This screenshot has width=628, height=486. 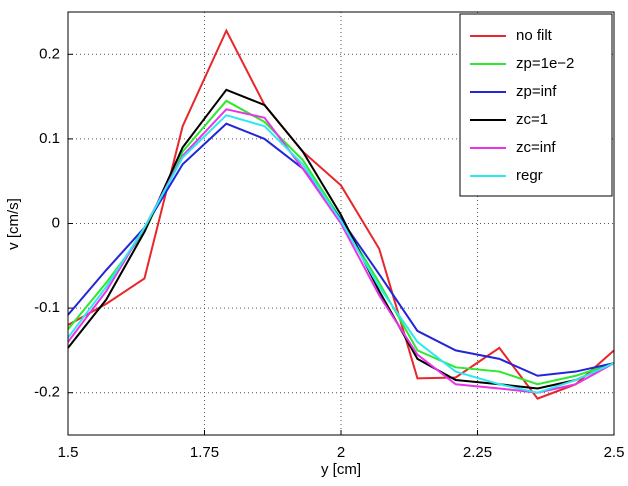 I want to click on x-tick-label: 1.75, so click(x=204, y=452).